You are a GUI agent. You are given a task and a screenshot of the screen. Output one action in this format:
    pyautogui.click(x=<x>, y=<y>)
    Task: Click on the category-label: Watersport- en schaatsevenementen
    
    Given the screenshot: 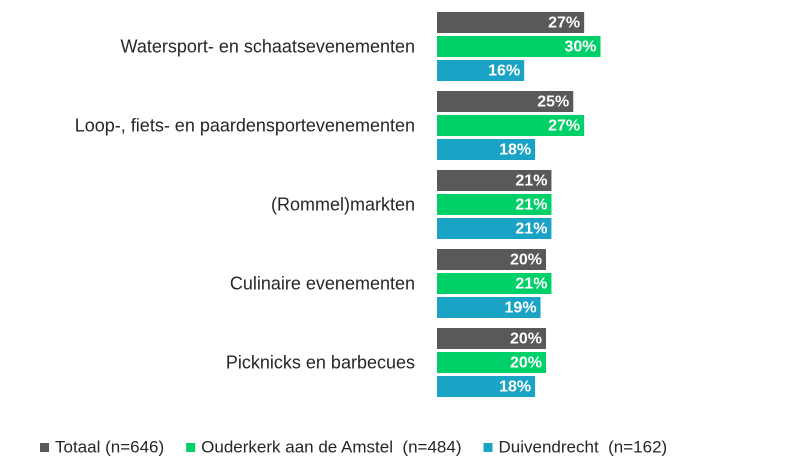 What is the action you would take?
    pyautogui.click(x=268, y=46)
    